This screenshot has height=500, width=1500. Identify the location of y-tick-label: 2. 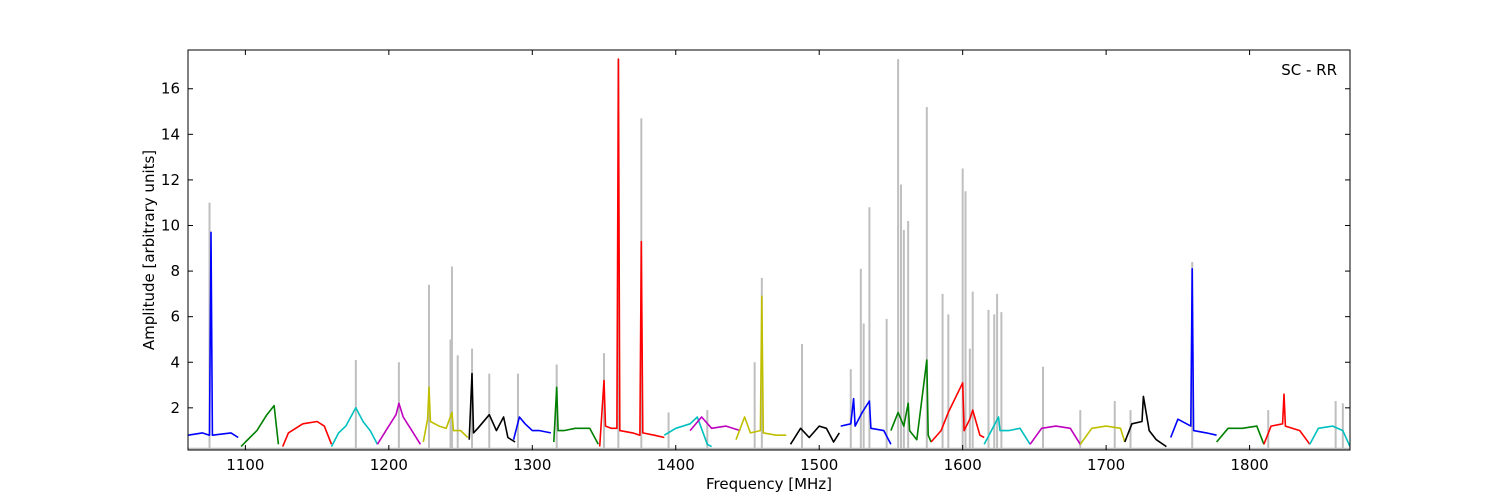
(175, 408).